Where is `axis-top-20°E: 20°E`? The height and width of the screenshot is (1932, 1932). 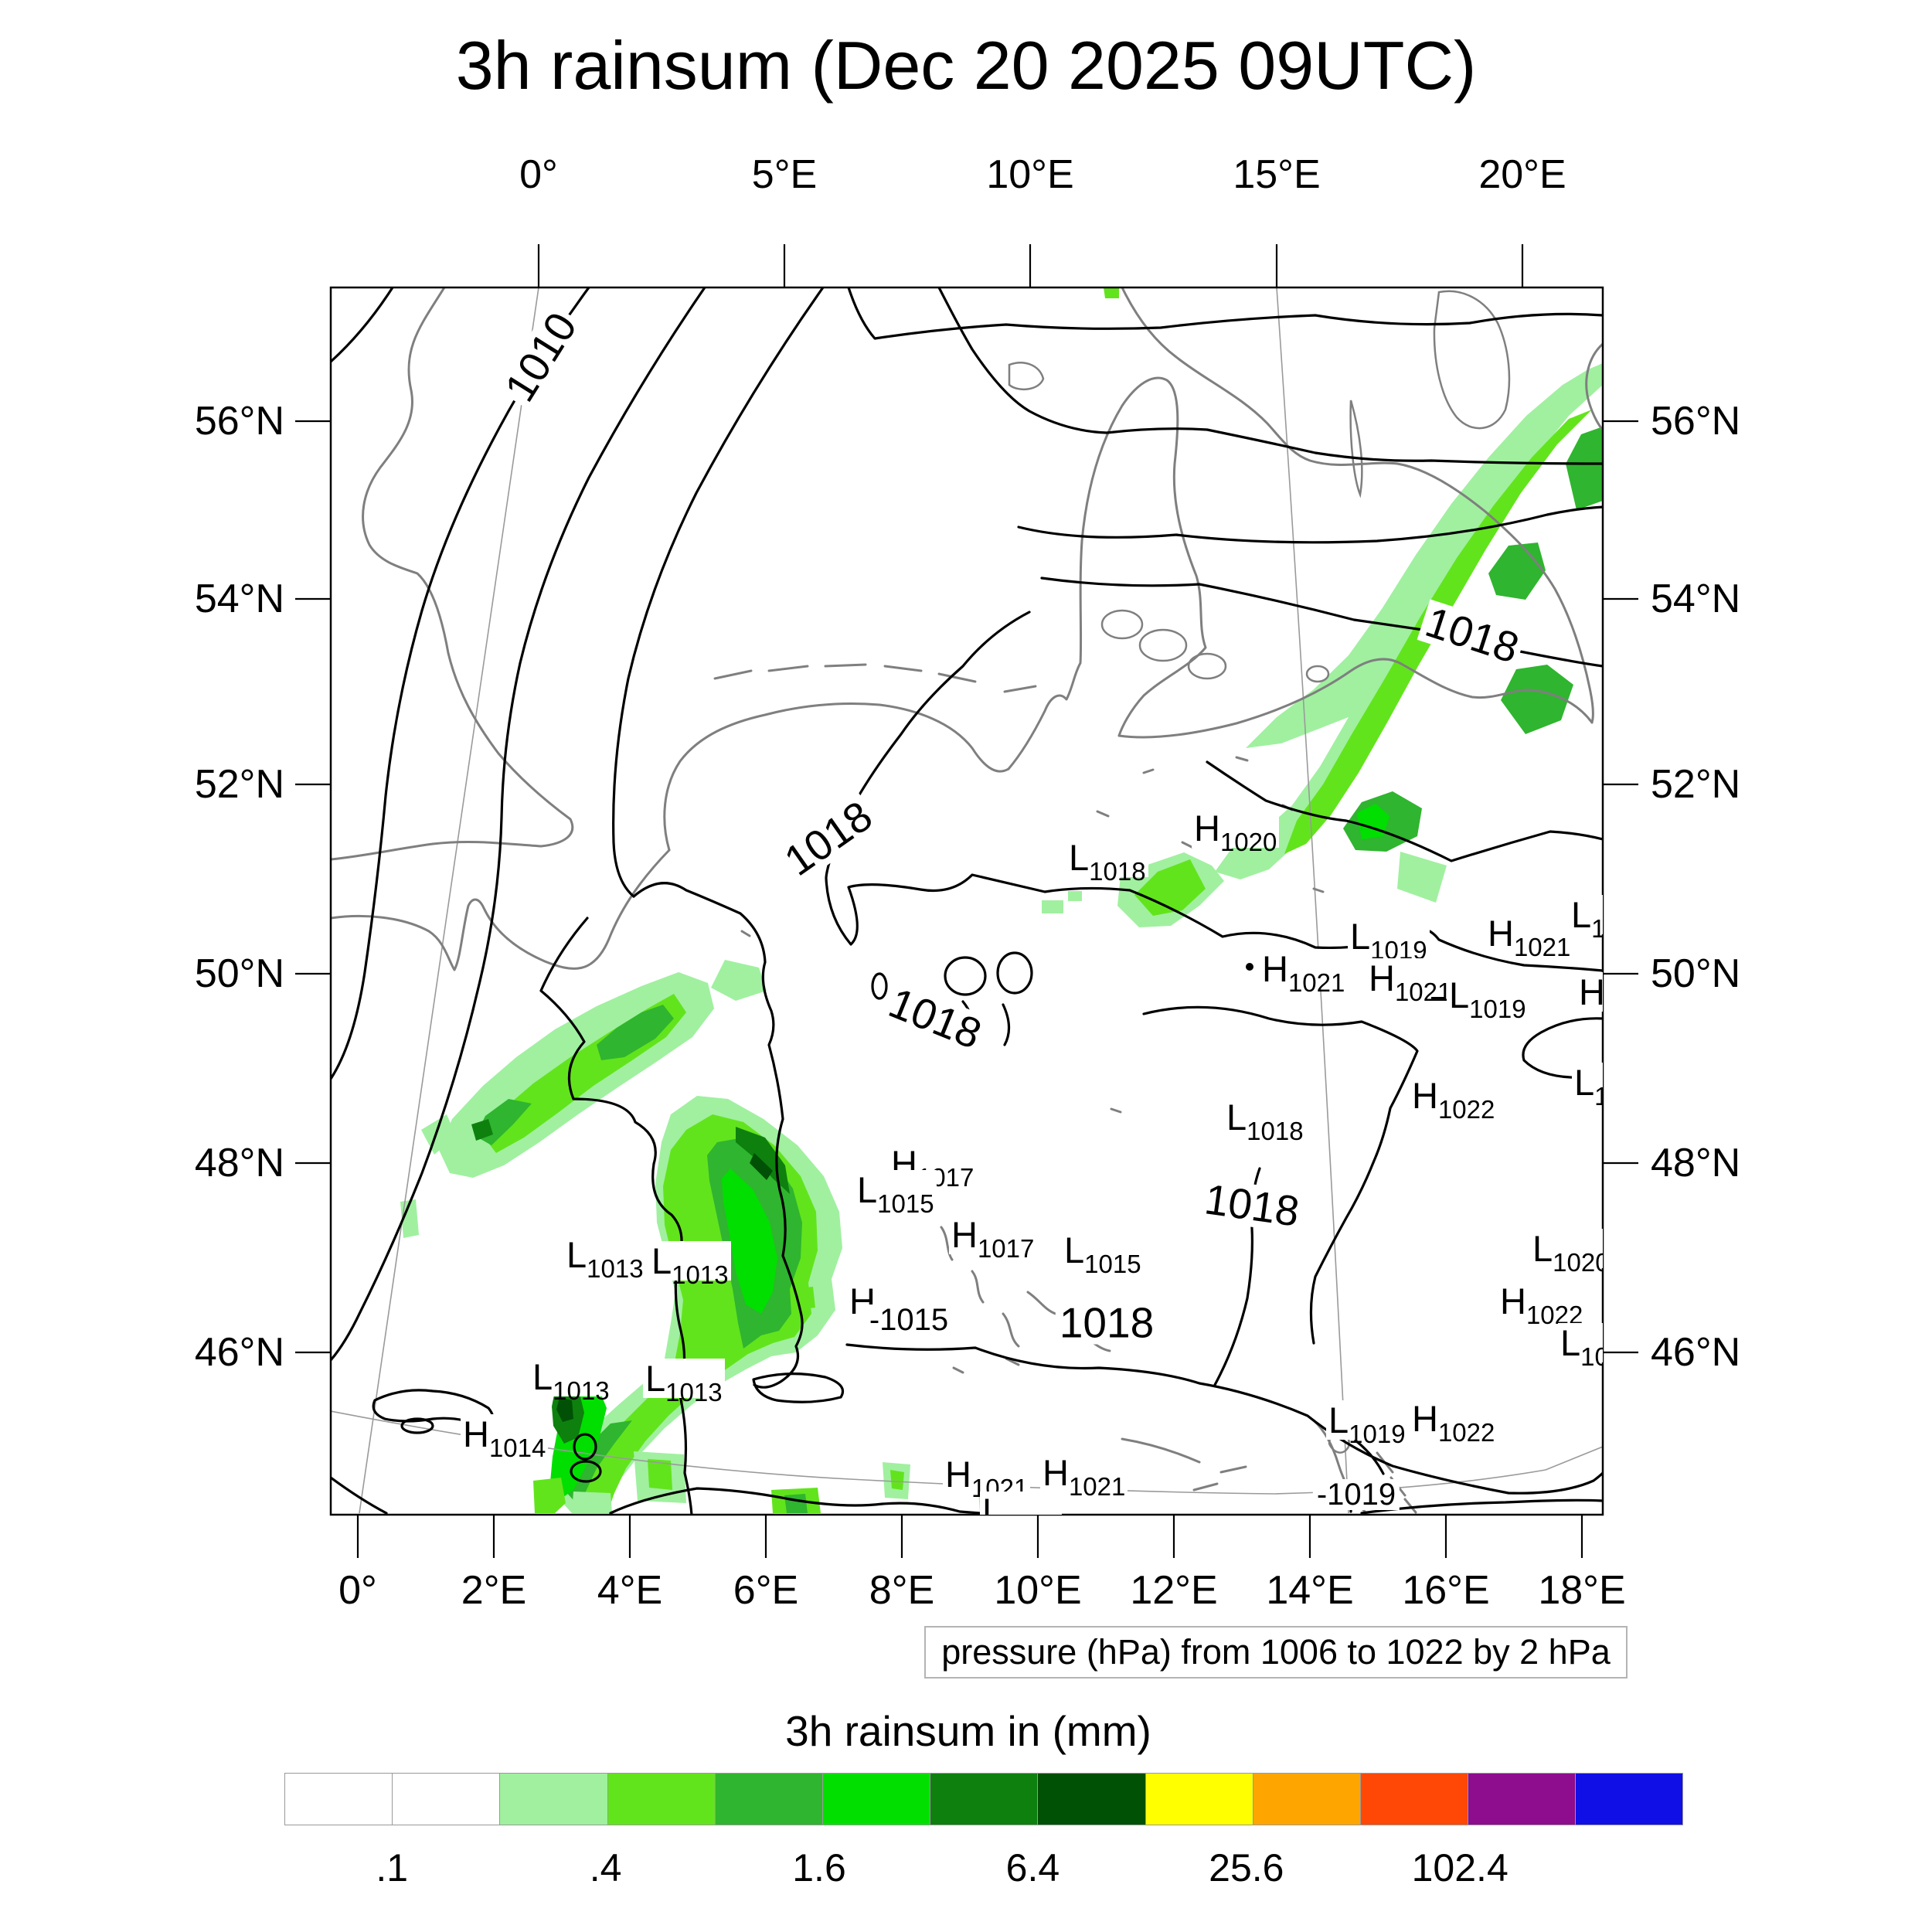 axis-top-20°E: 20°E is located at coordinates (1522, 175).